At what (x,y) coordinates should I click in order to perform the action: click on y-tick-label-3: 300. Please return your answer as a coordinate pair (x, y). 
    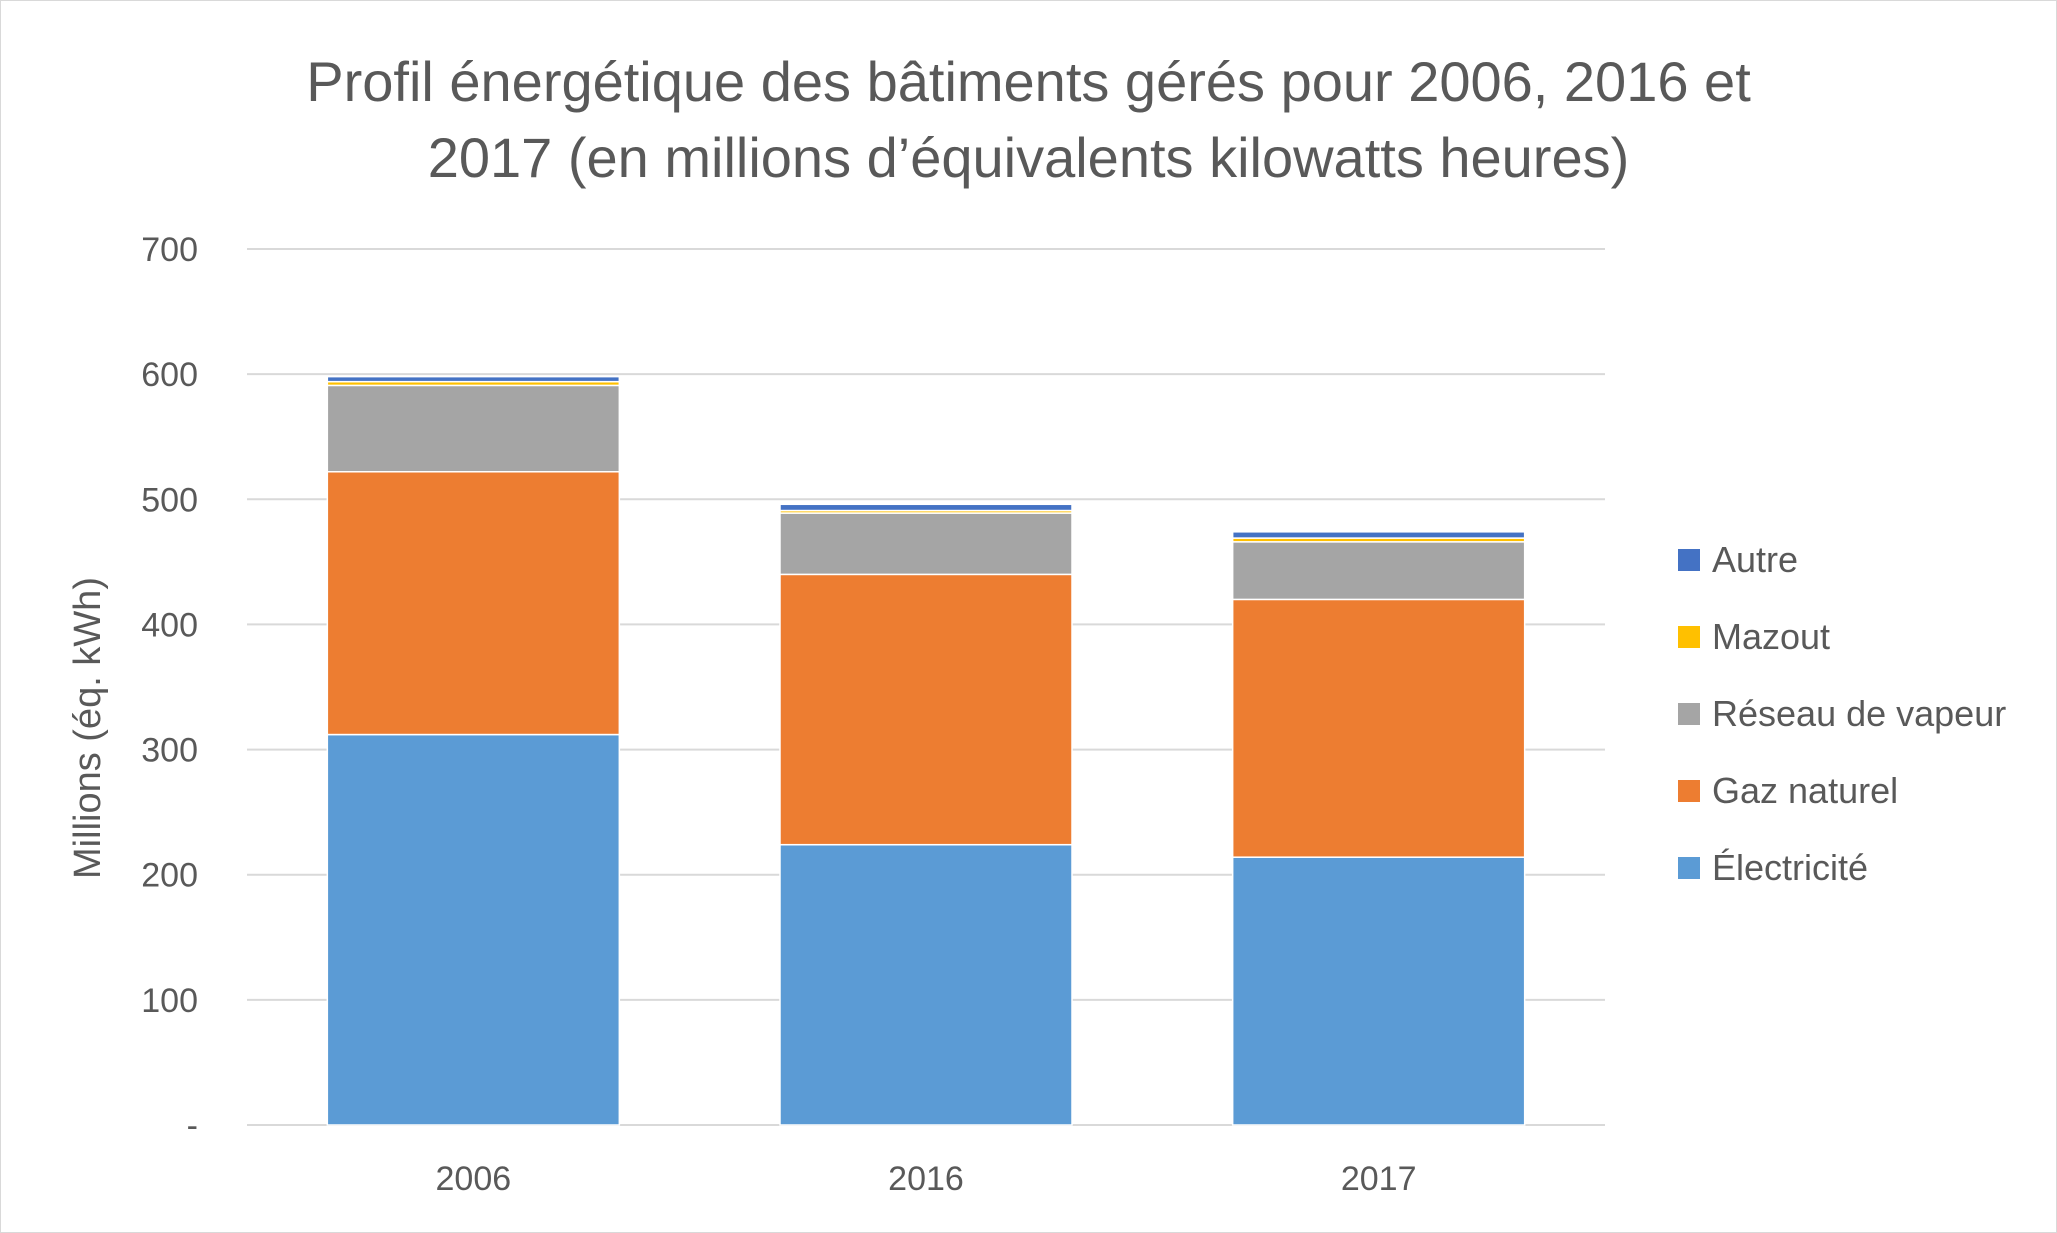
    Looking at the image, I should click on (169, 751).